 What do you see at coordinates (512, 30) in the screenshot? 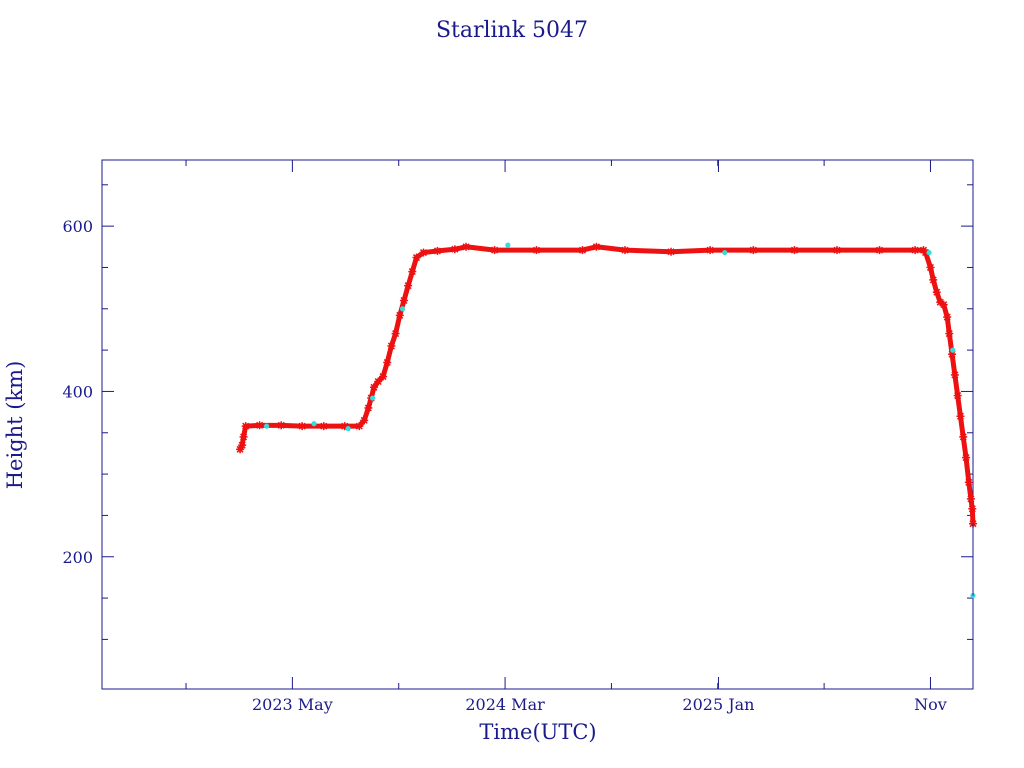
I see `chart-title: Starlink 5047` at bounding box center [512, 30].